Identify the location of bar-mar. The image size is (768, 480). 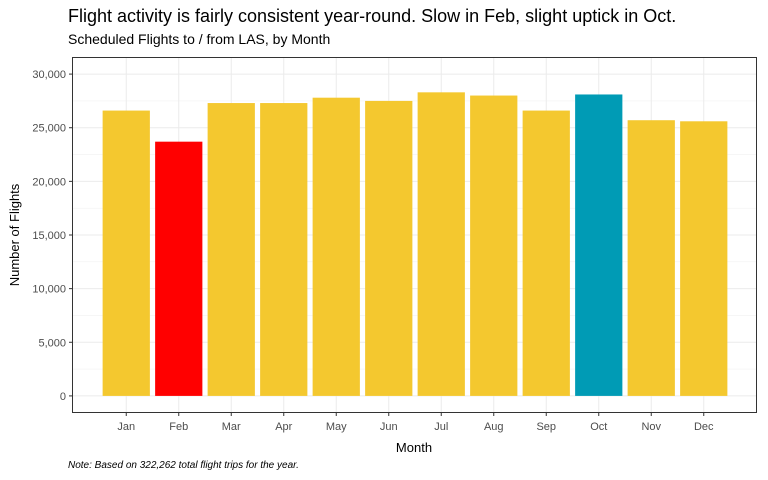
(231, 249).